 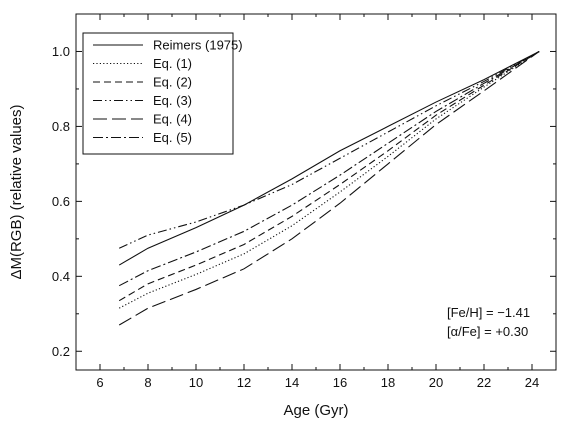 What do you see at coordinates (292, 382) in the screenshot?
I see `x-tick-label: 14` at bounding box center [292, 382].